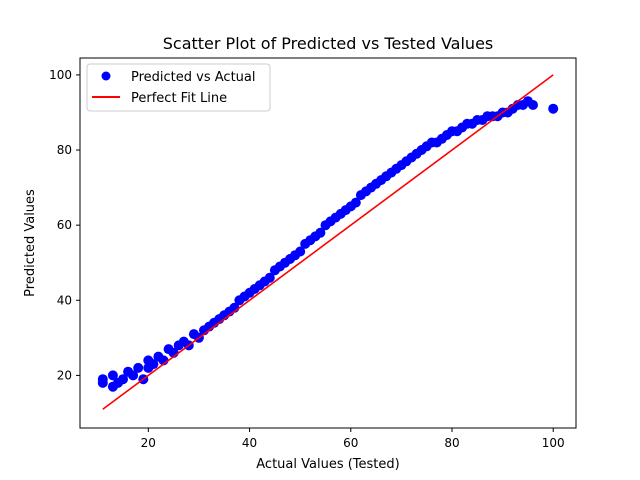 This screenshot has width=640, height=480. Describe the element at coordinates (350, 443) in the screenshot. I see `x-tick-label: 60` at that location.